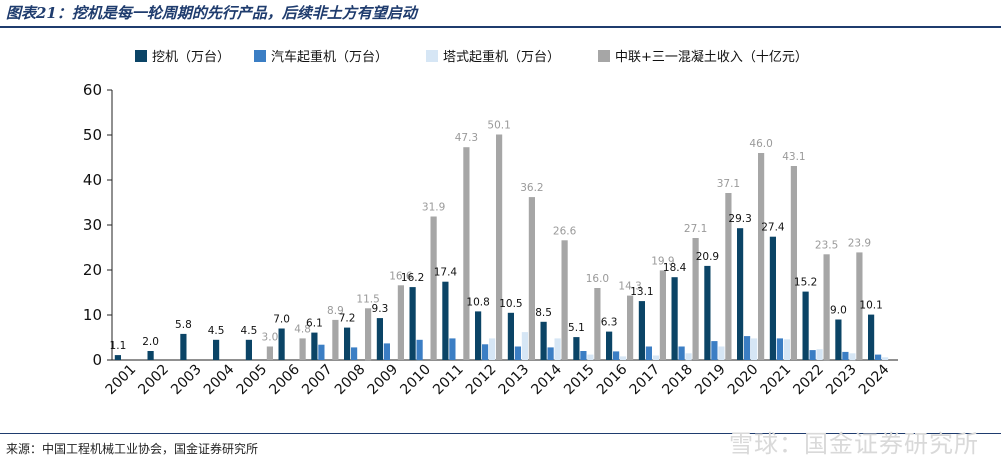  I want to click on legend-label: 中联+三一混凝土收入（十亿元）, so click(711, 57).